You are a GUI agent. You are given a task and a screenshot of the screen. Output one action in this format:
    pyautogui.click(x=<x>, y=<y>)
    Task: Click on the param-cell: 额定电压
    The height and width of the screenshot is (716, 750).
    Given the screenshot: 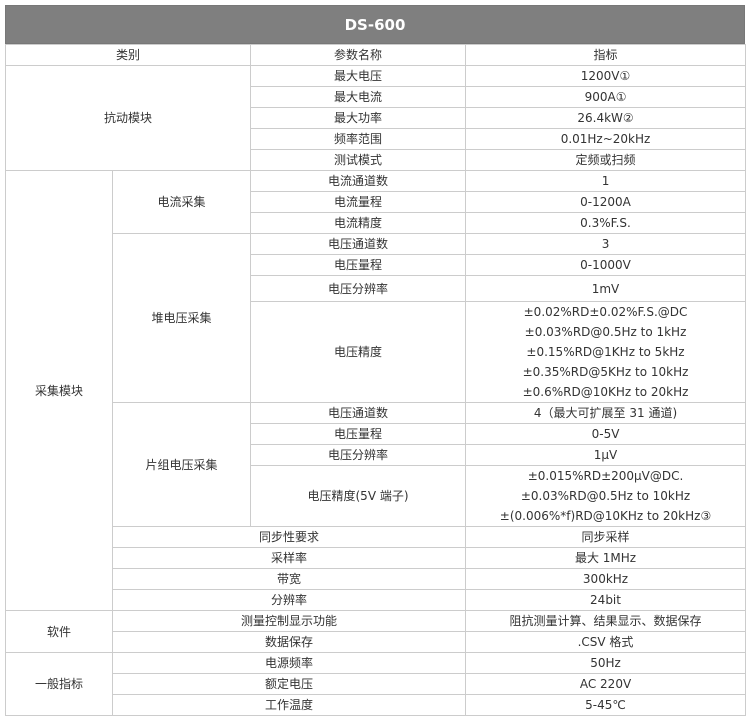 What is the action you would take?
    pyautogui.click(x=289, y=684)
    